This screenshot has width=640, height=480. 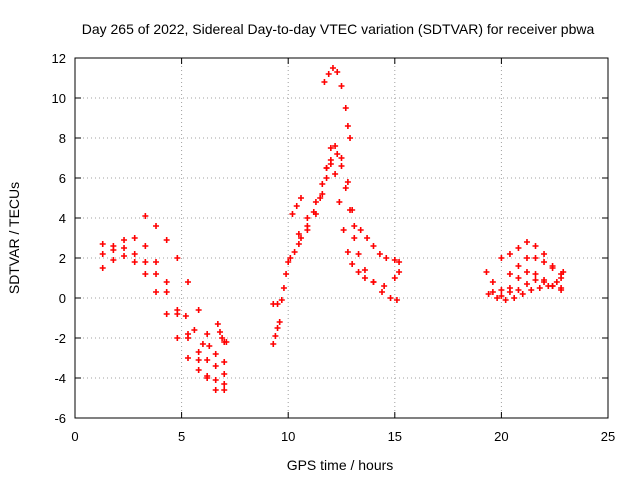 I want to click on y-tick-label: 8, so click(x=62, y=138).